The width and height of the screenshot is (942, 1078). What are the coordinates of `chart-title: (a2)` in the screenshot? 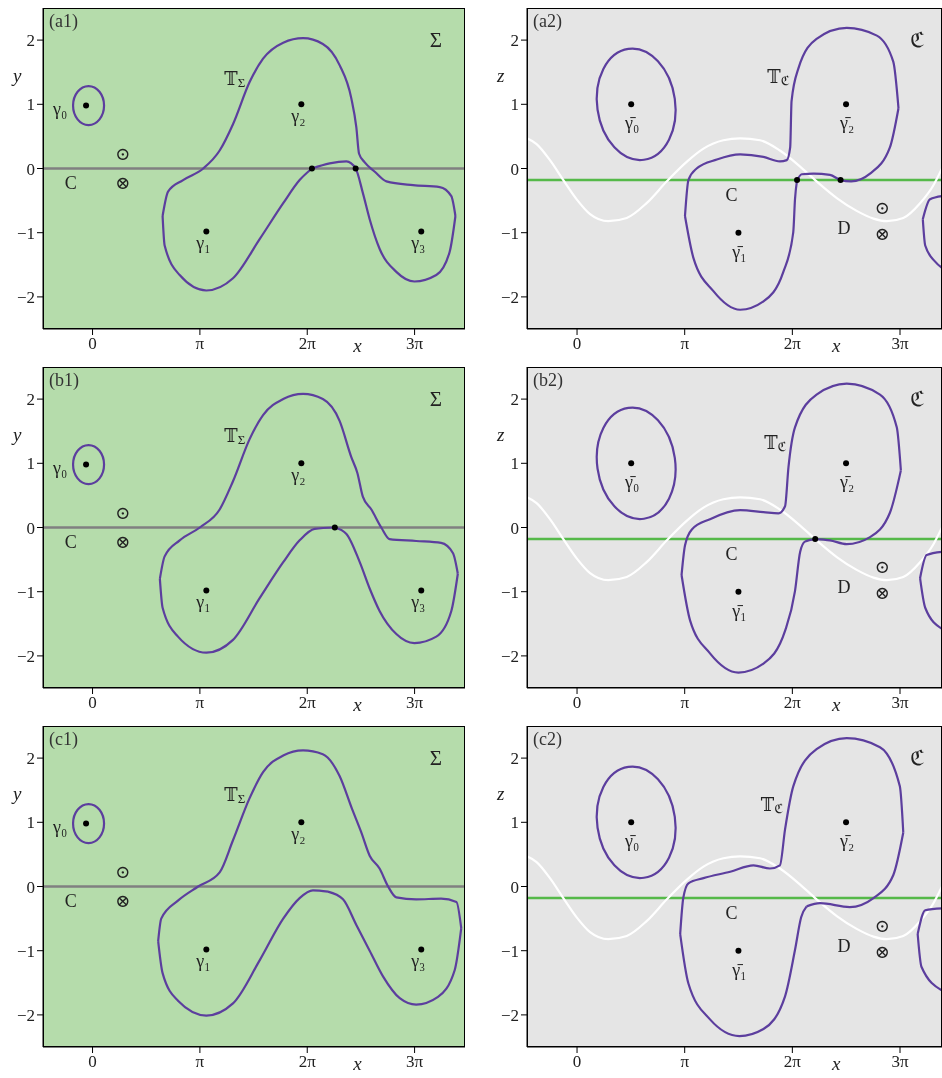 It's located at (547, 21).